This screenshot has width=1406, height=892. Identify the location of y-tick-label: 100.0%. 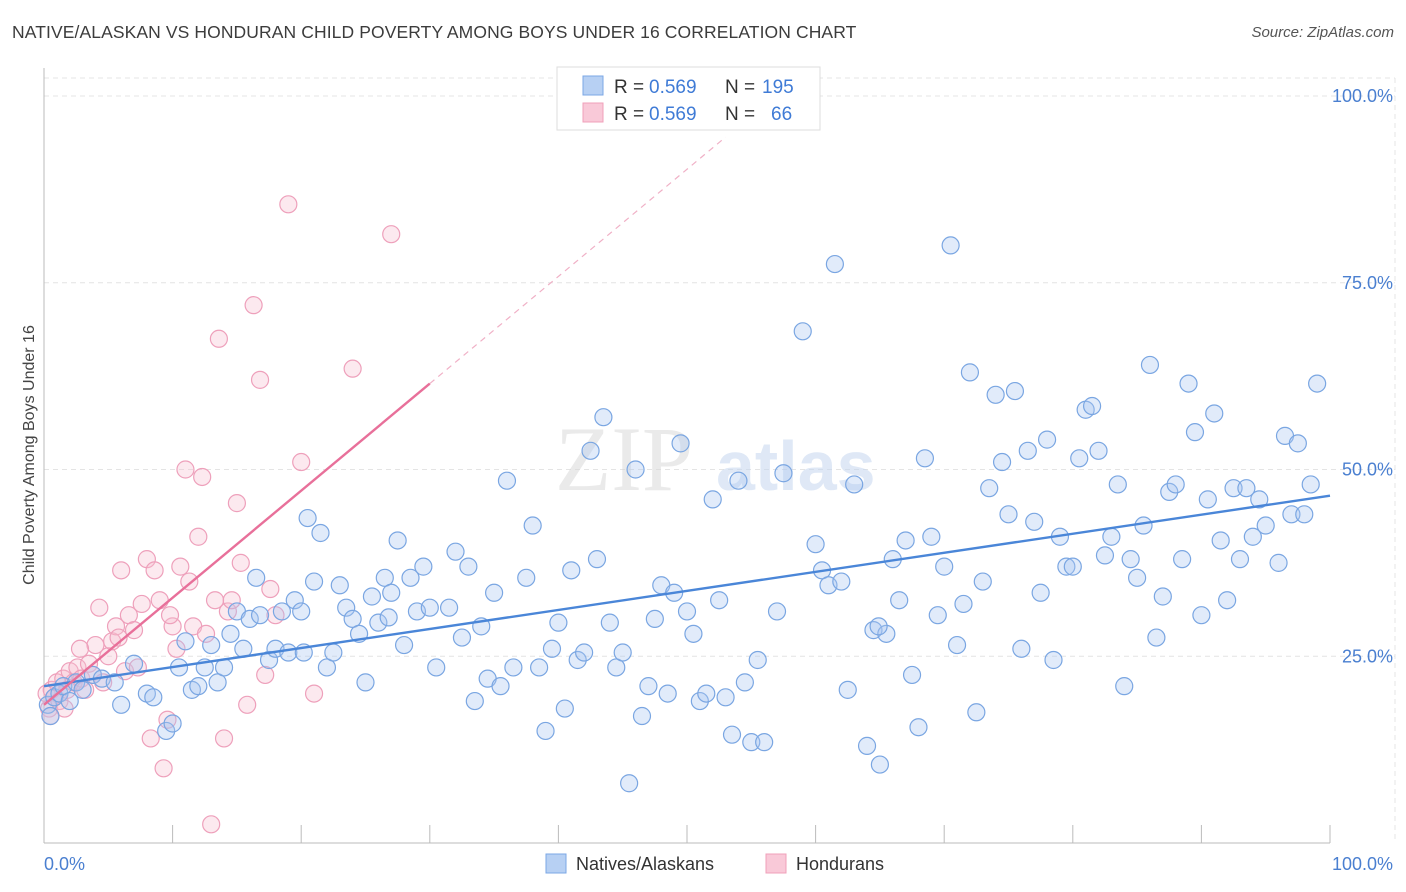
(1362, 96).